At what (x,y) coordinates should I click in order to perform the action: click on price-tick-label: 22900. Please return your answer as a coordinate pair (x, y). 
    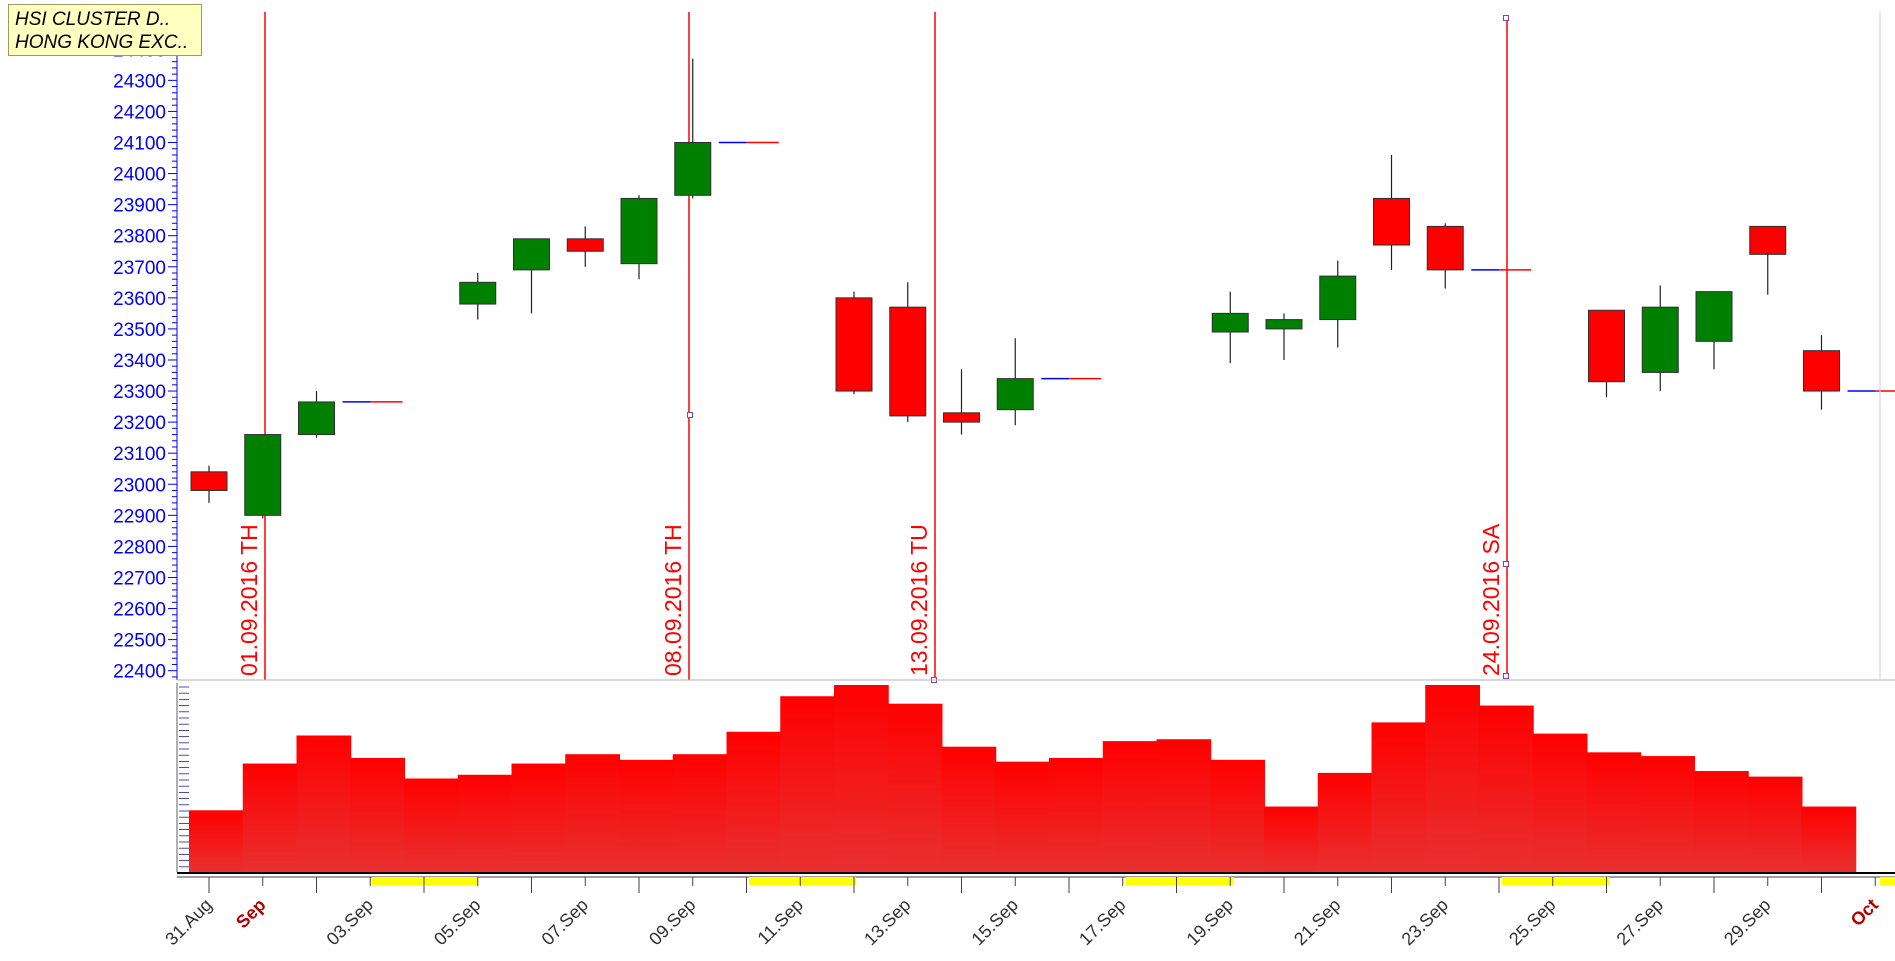
    Looking at the image, I should click on (139, 516).